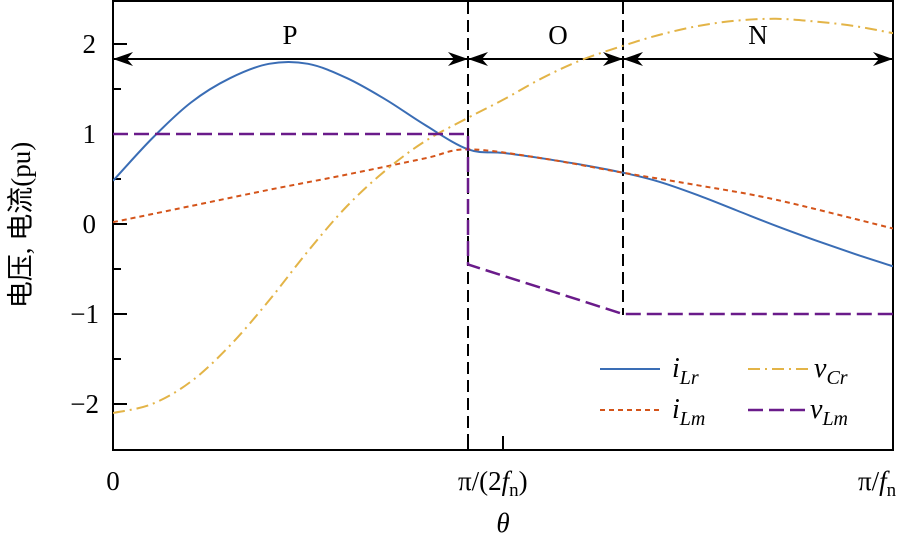 The image size is (917, 543). What do you see at coordinates (884, 481) in the screenshot?
I see `x-tick-end-f: f` at bounding box center [884, 481].